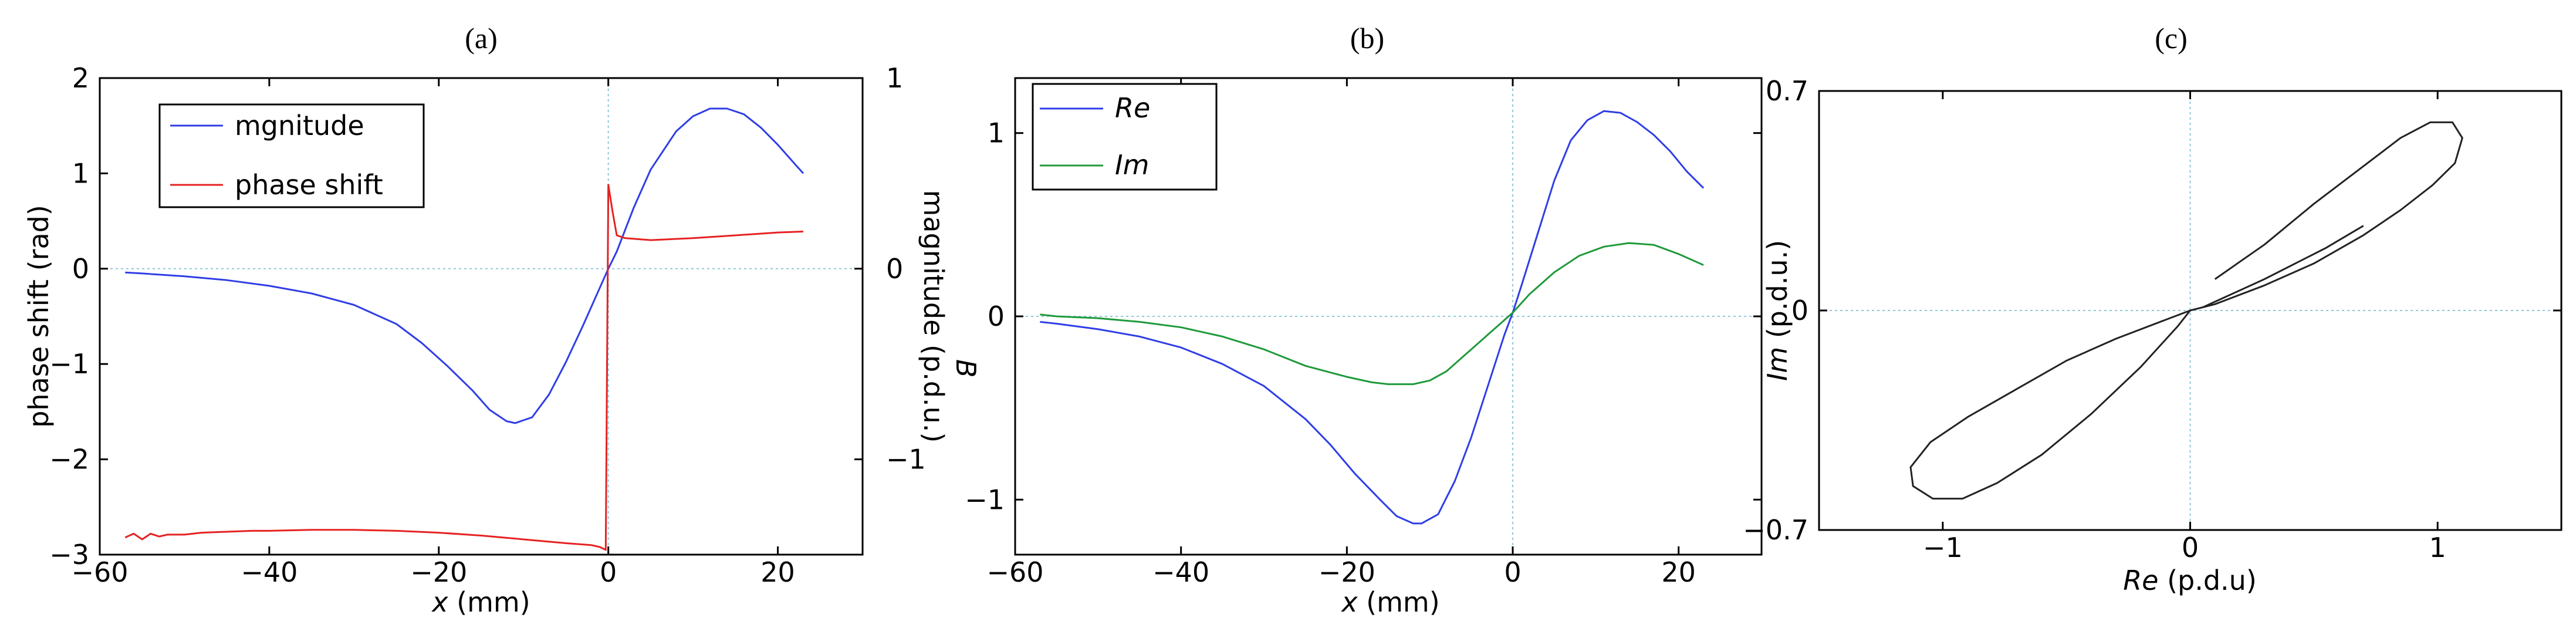 The height and width of the screenshot is (628, 2576). What do you see at coordinates (1777, 310) in the screenshot?
I see `panel-c-y-label: Im (p.d.u.)` at bounding box center [1777, 310].